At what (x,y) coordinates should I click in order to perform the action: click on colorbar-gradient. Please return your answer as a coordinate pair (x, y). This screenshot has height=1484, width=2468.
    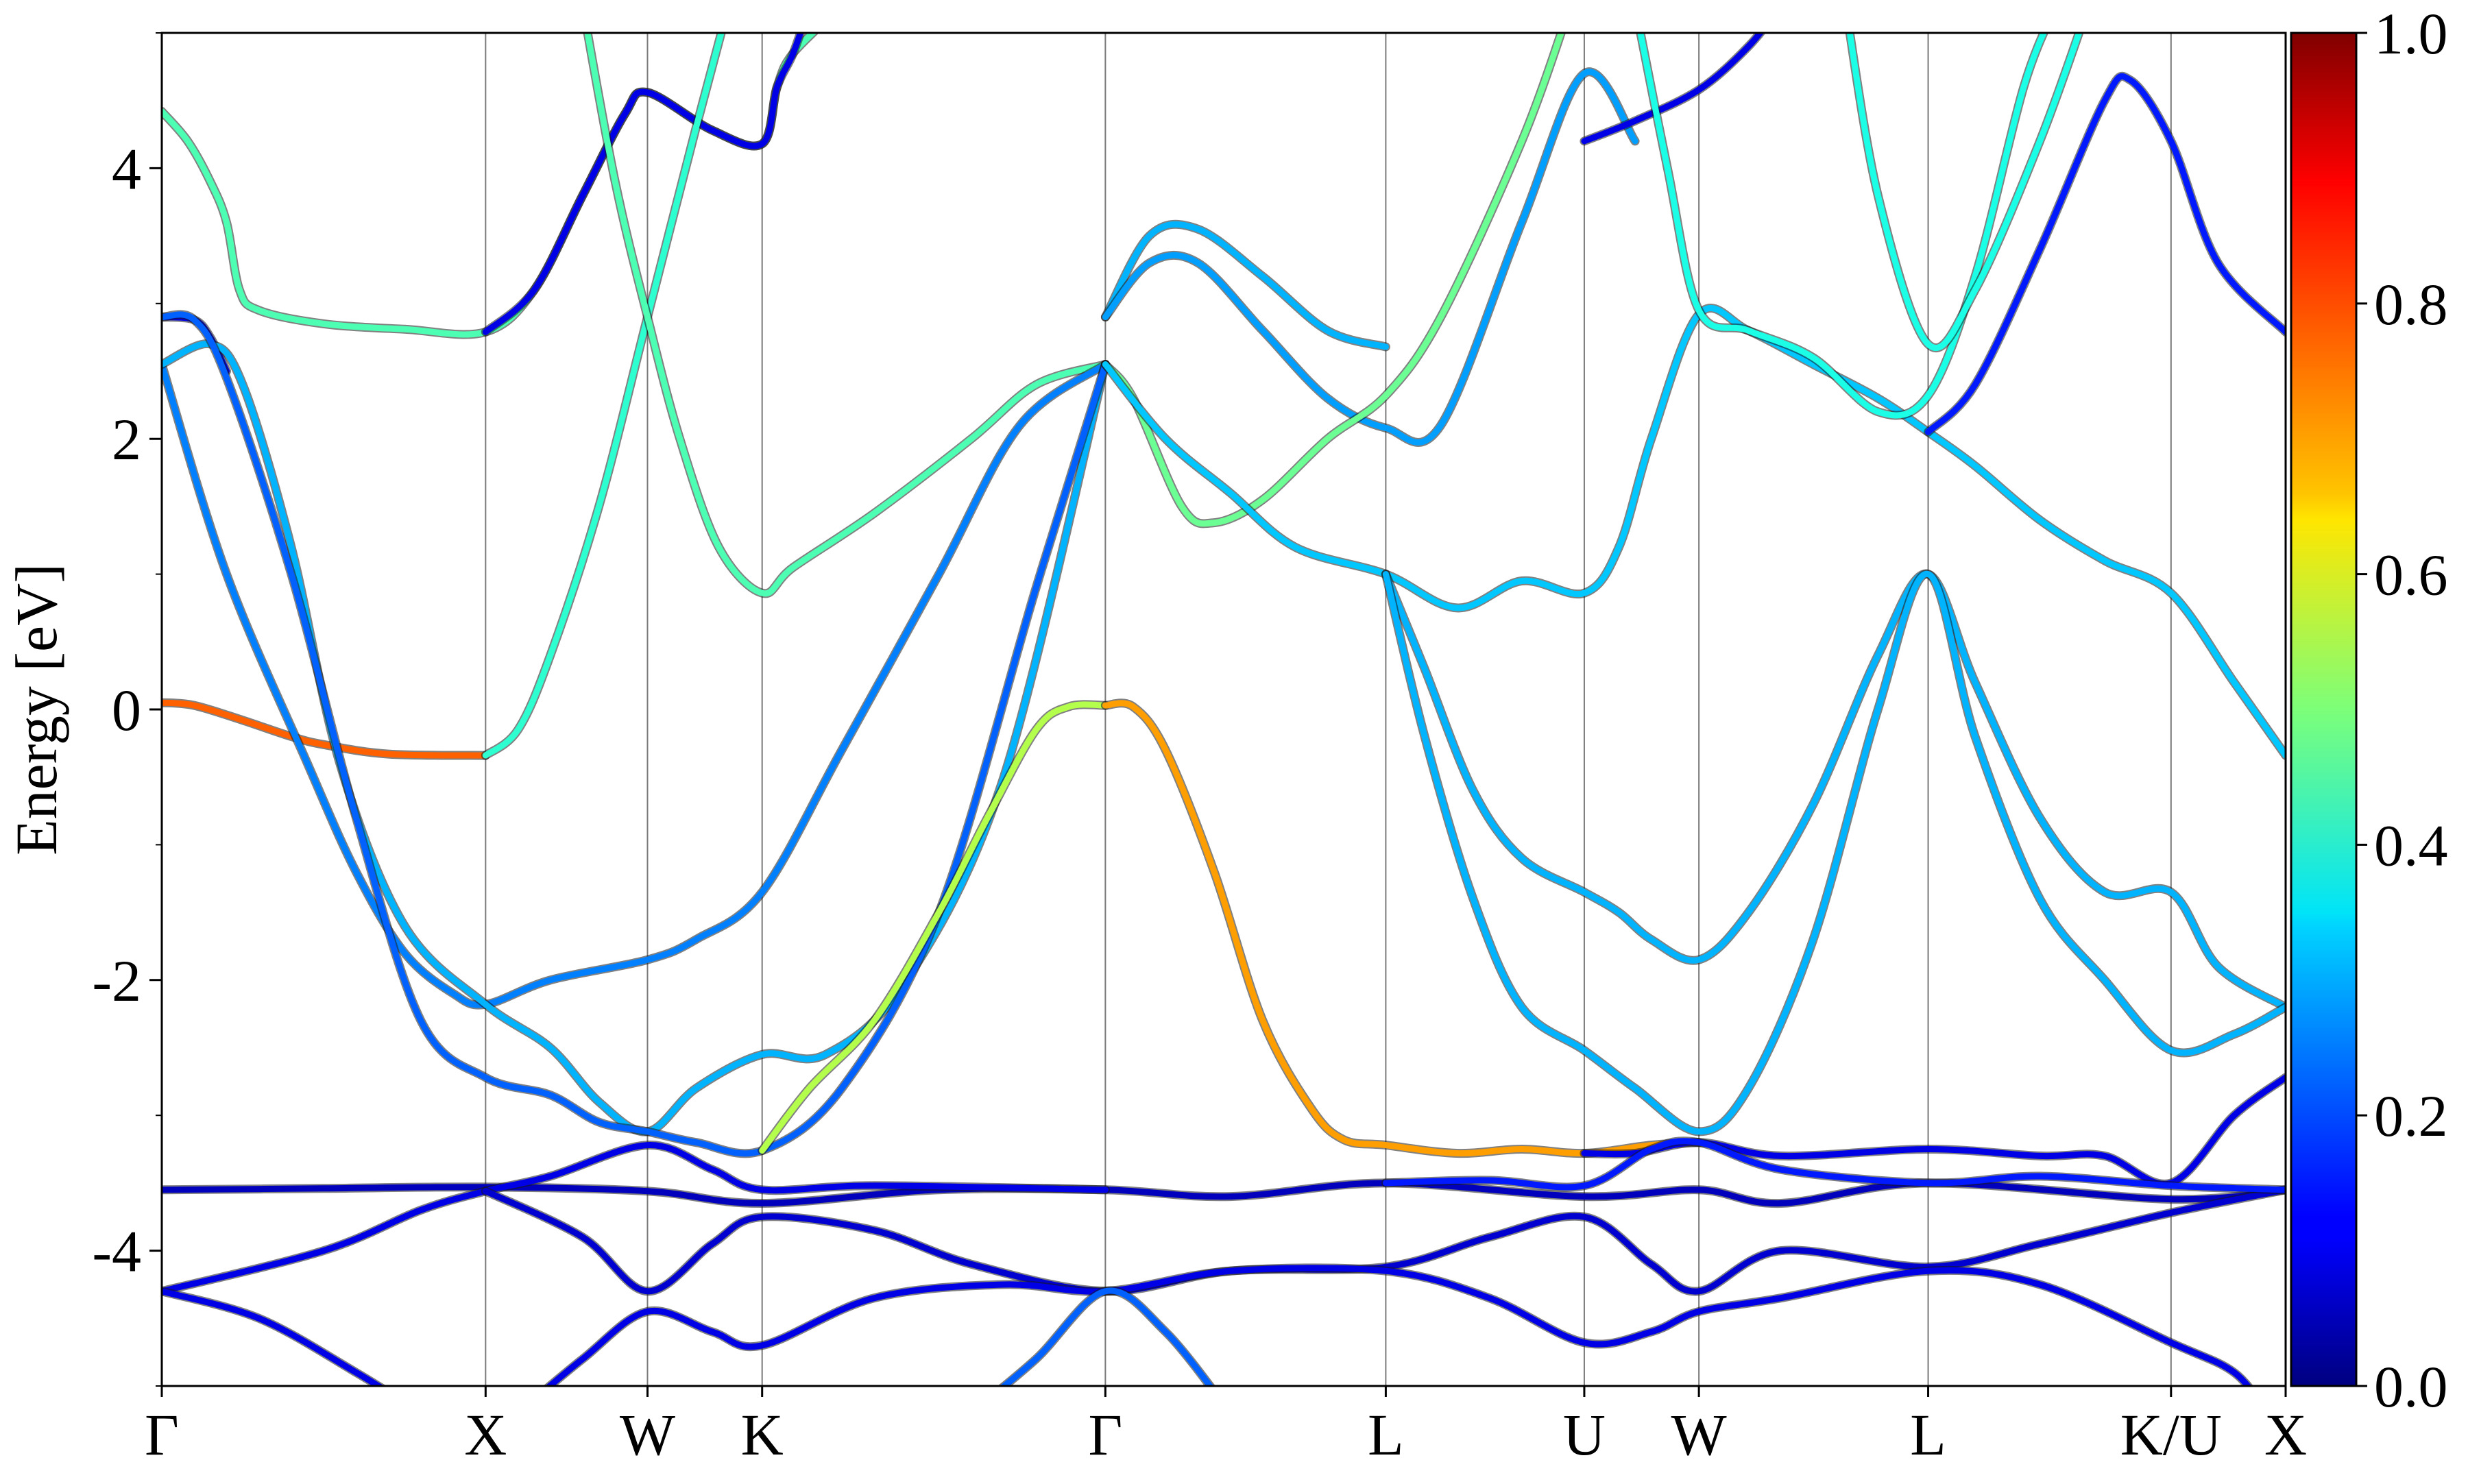
    Looking at the image, I should click on (2324, 709).